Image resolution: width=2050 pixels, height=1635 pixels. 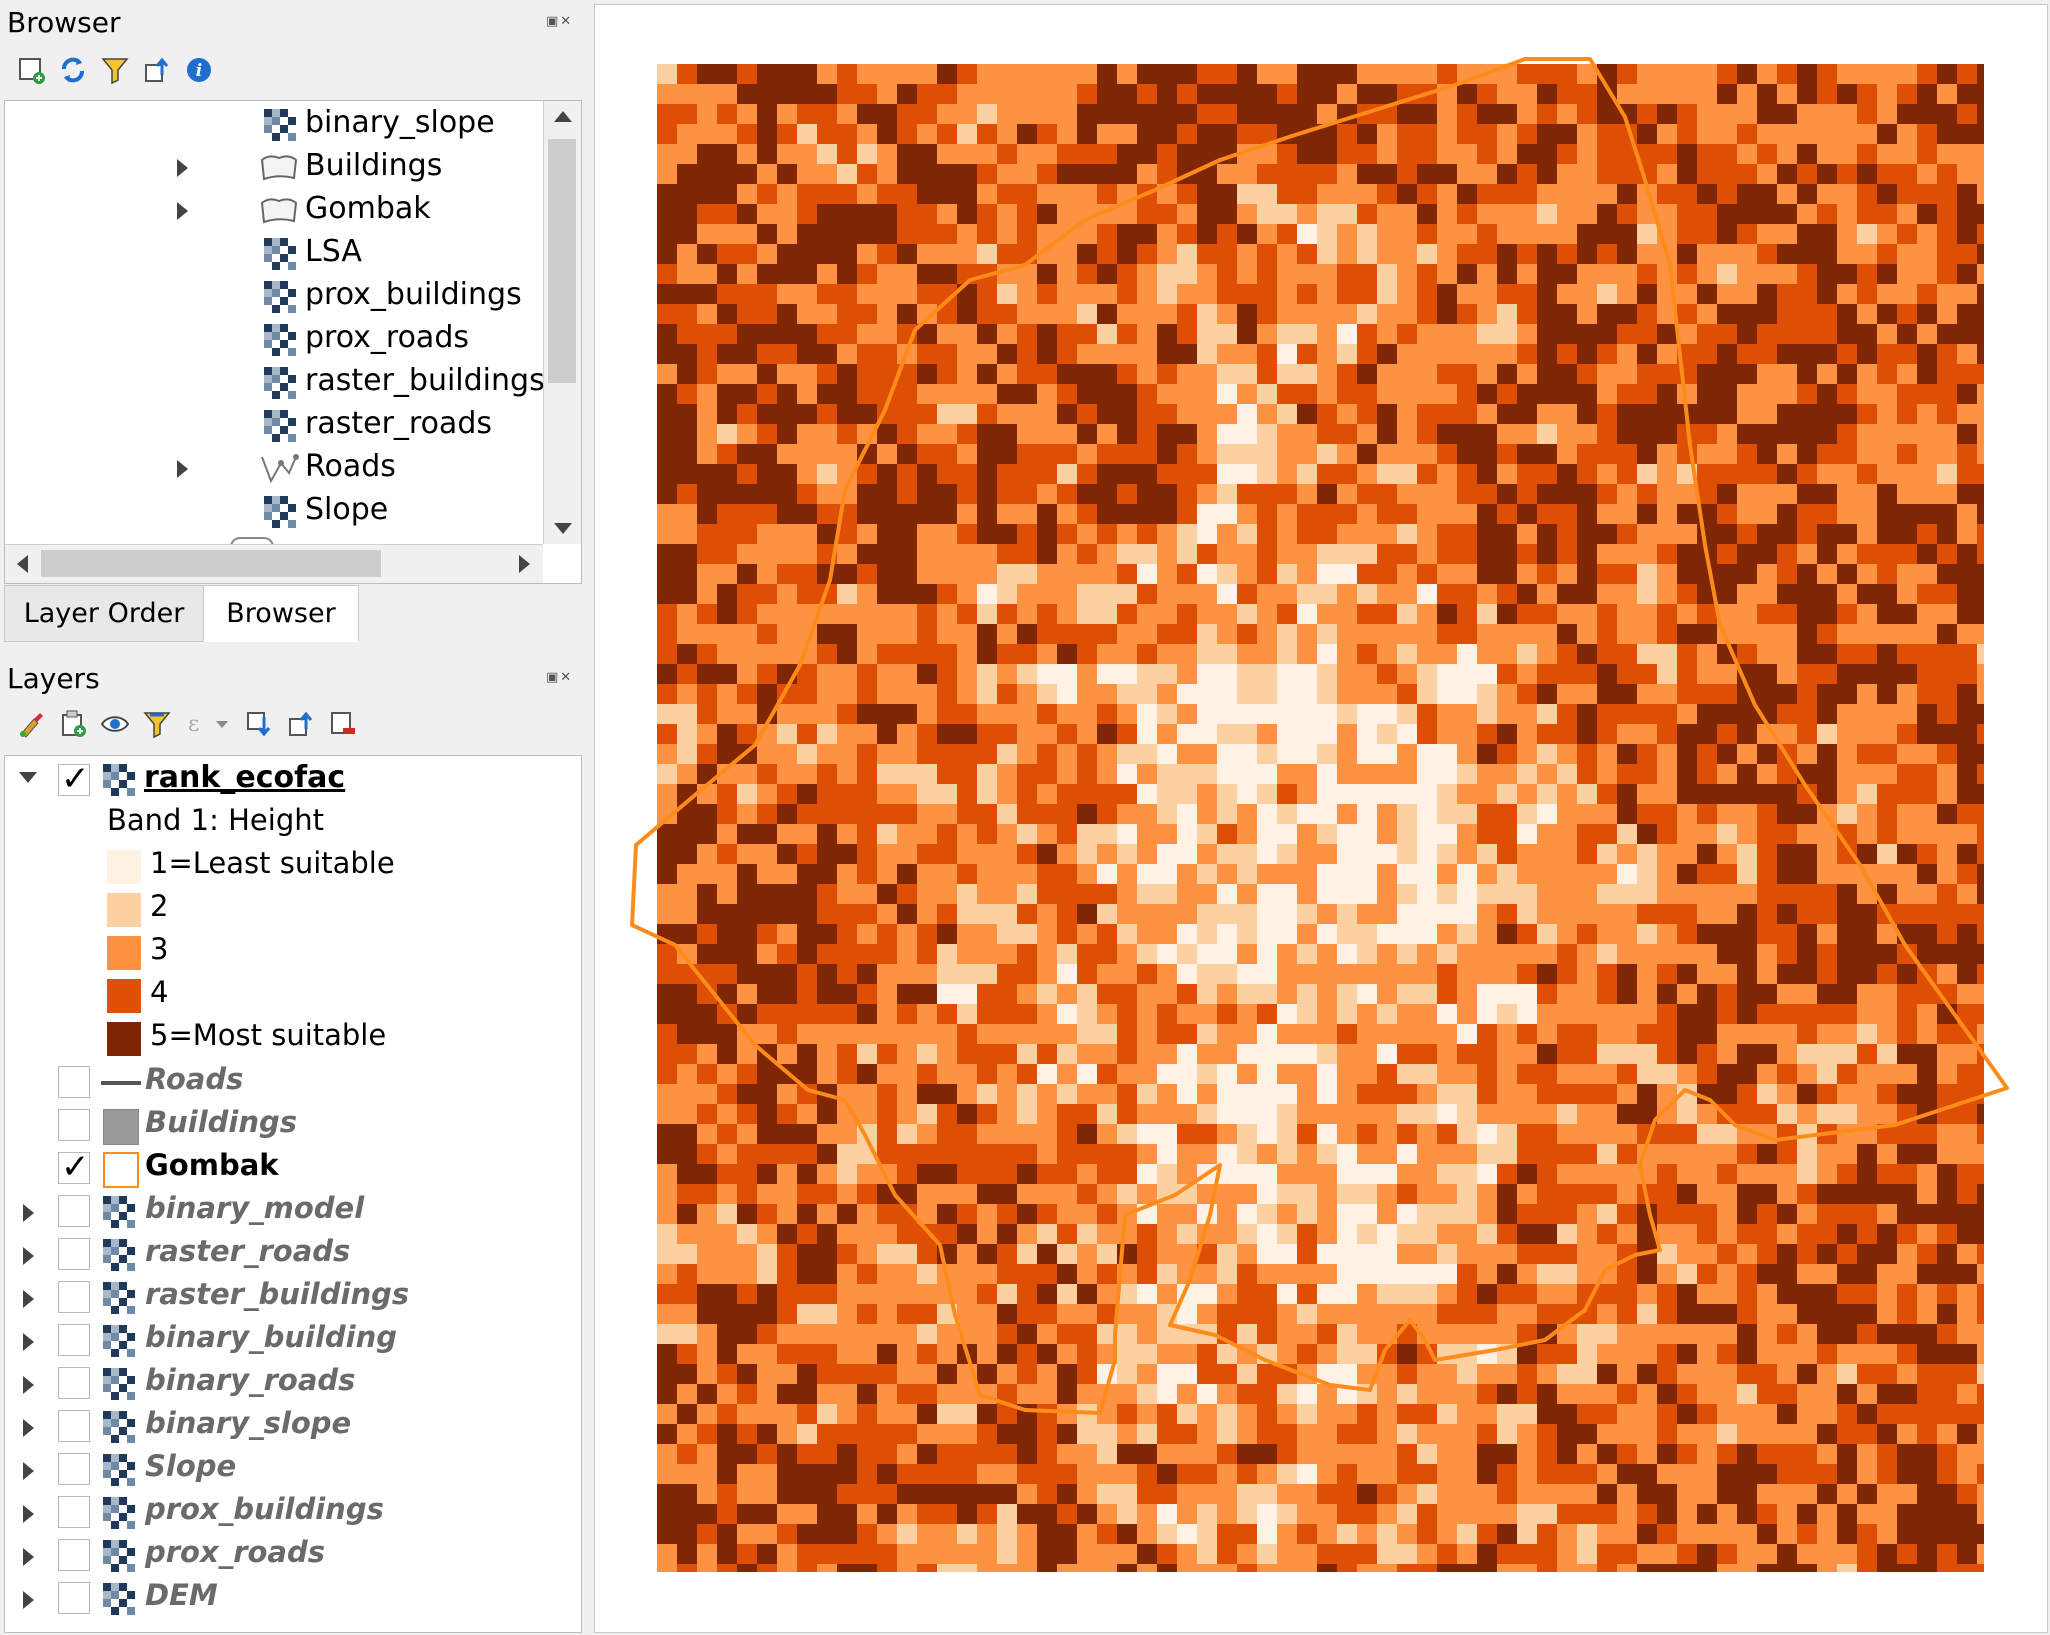 I want to click on info-icon: i, so click(x=199, y=70).